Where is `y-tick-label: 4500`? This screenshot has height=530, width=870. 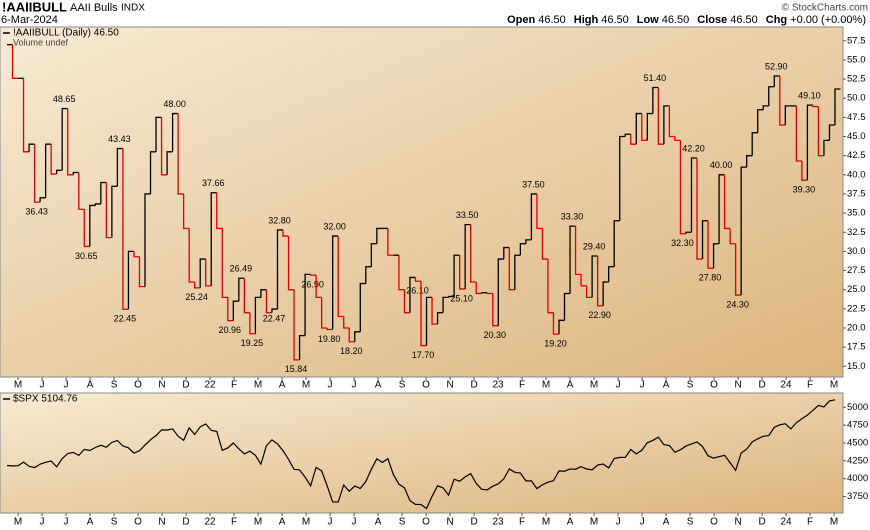 y-tick-label: 4500 is located at coordinates (857, 443).